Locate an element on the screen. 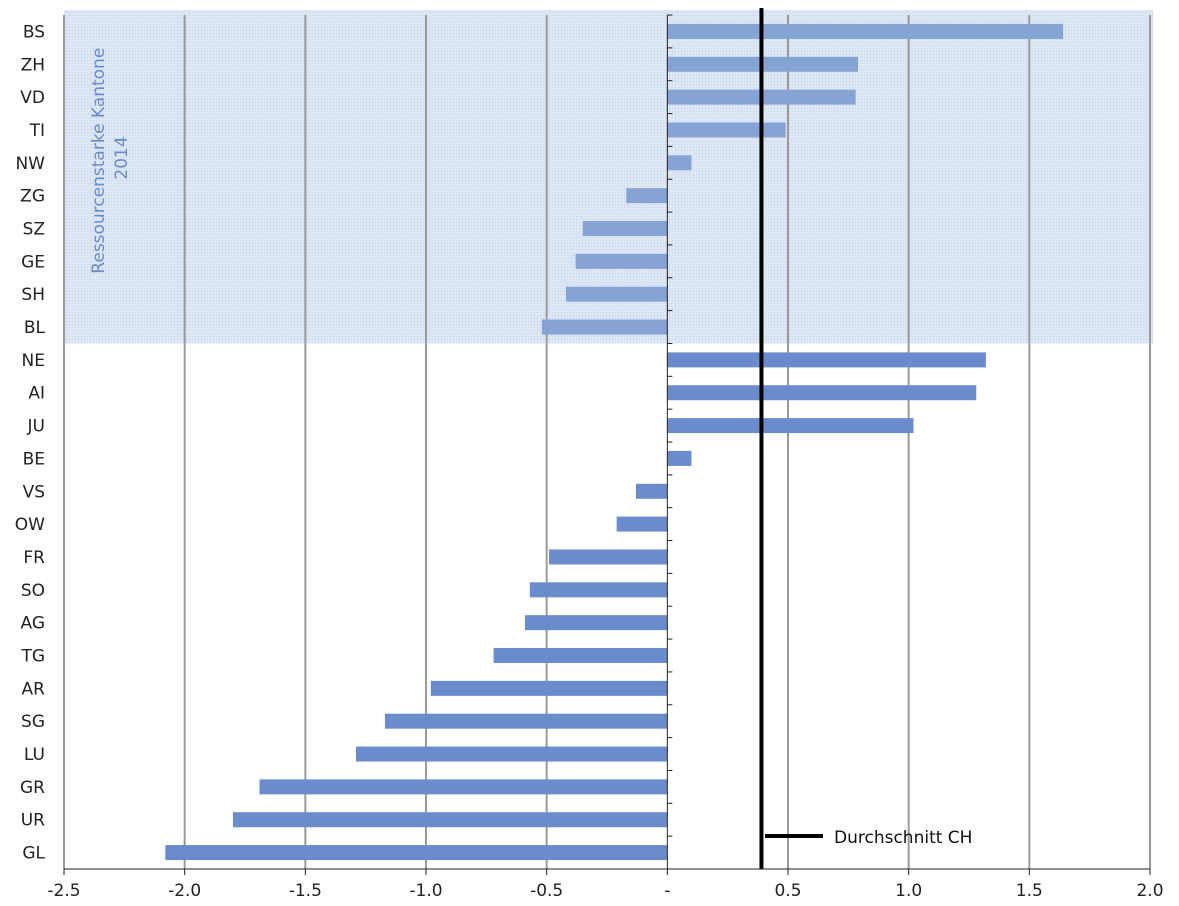 This screenshot has height=906, width=1179. category-label: SZ is located at coordinates (34, 230).